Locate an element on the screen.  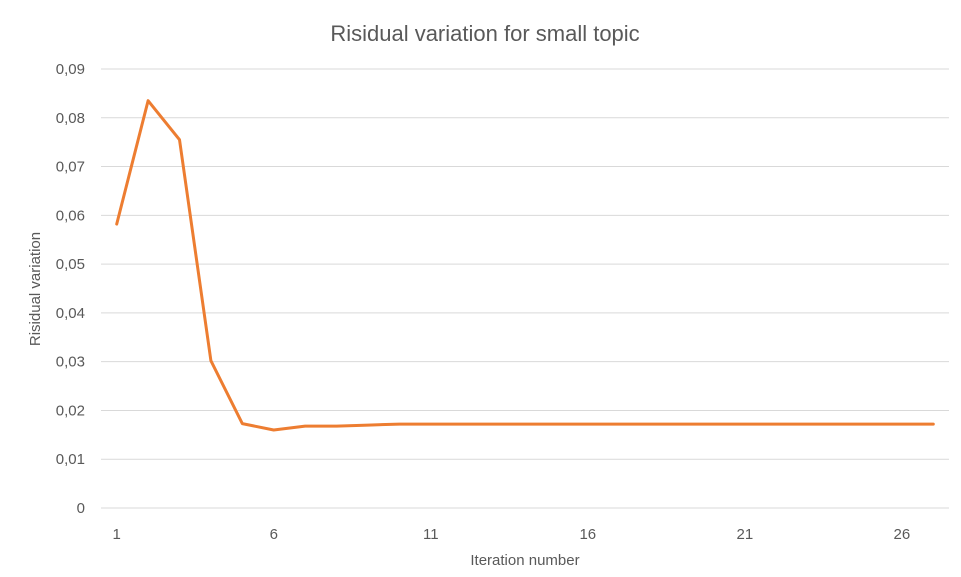
x-tick-label: 11 is located at coordinates (431, 534).